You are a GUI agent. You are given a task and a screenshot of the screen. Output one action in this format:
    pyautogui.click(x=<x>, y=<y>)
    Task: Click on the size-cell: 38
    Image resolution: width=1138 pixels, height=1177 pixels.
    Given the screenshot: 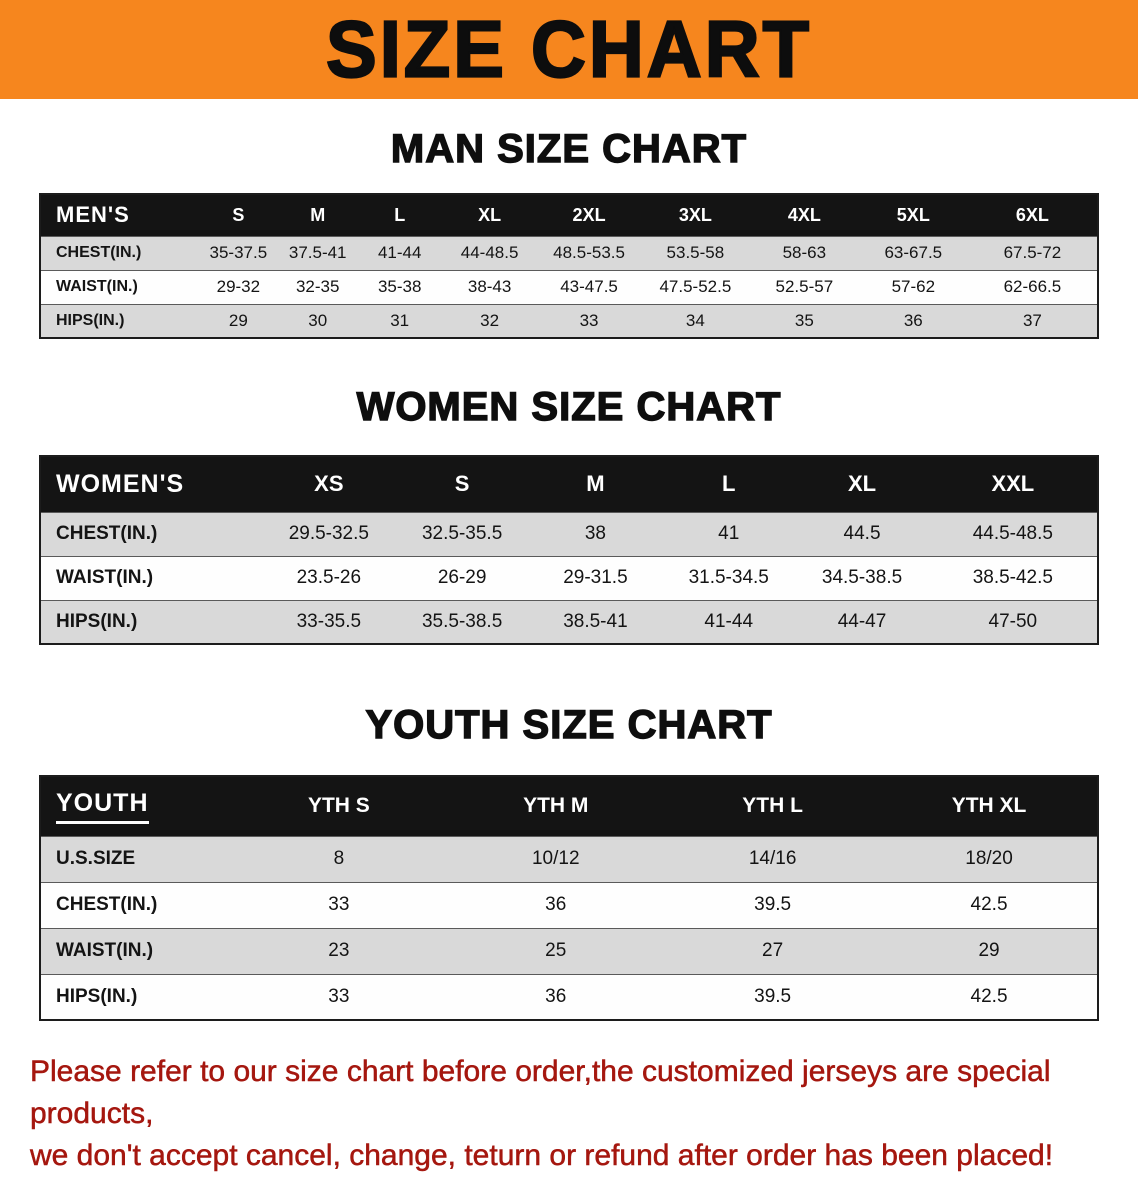 What is the action you would take?
    pyautogui.click(x=595, y=533)
    